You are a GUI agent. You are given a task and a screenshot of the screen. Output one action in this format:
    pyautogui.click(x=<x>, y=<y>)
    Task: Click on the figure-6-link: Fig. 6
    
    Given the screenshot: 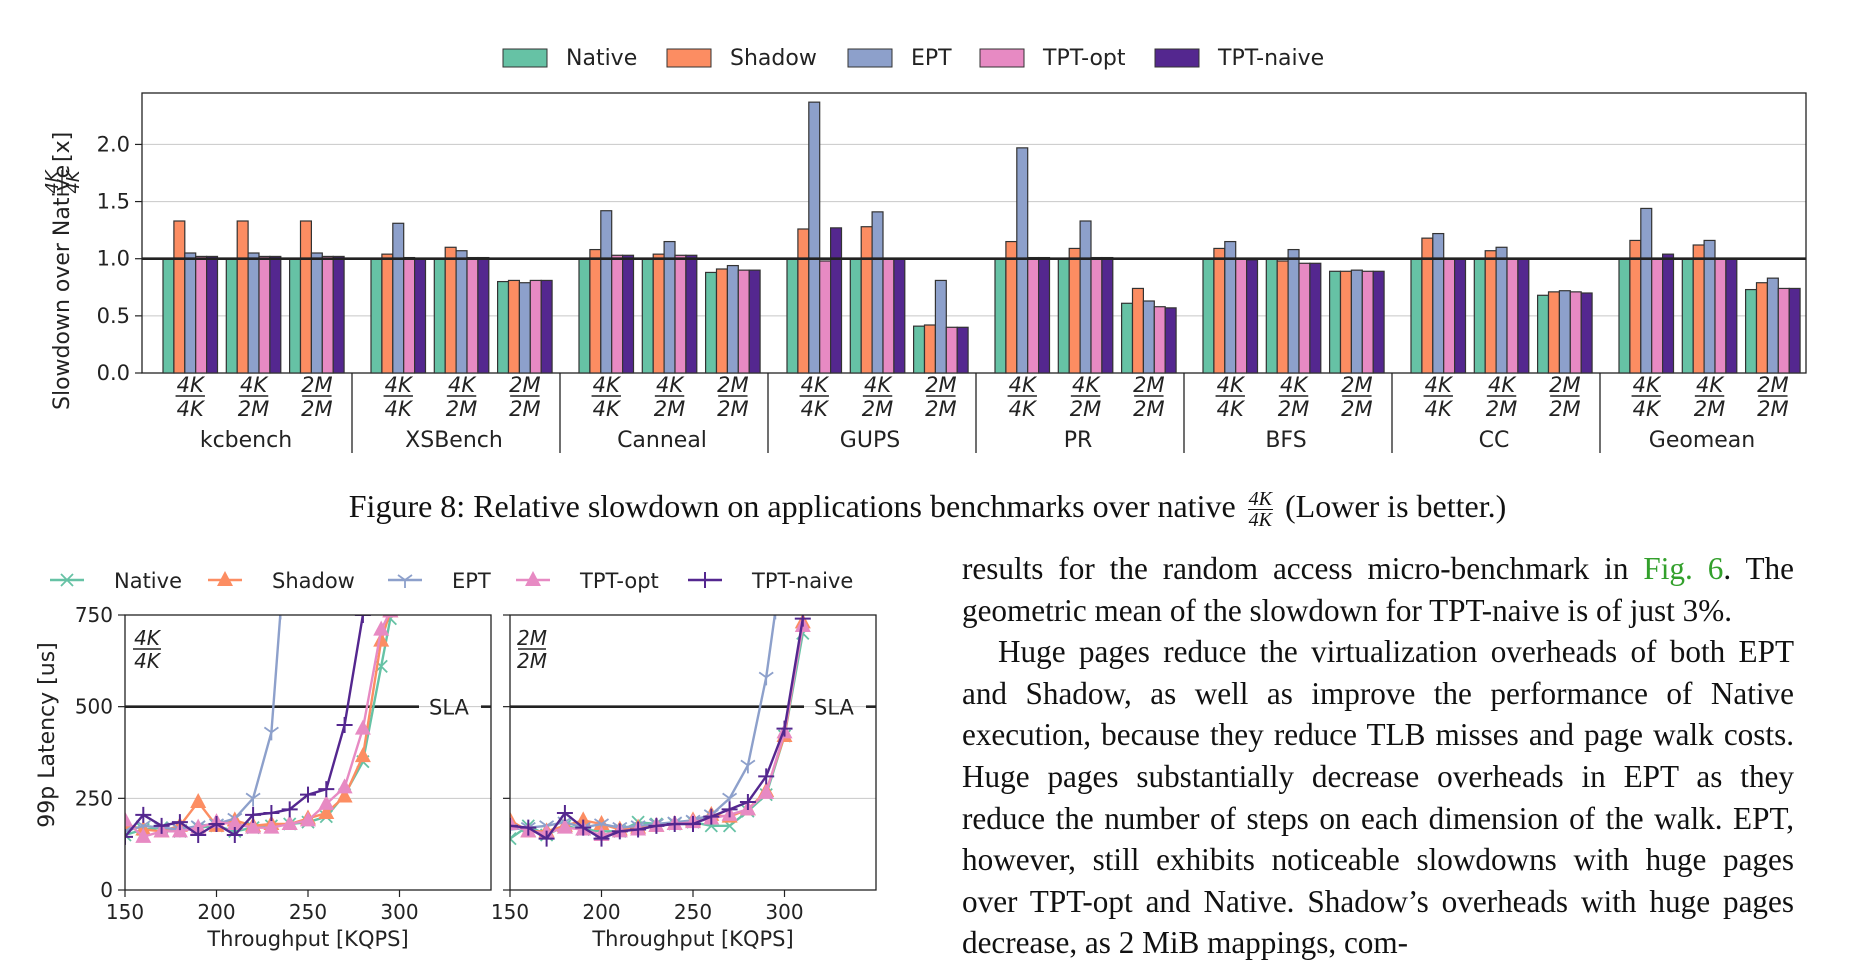 What is the action you would take?
    pyautogui.click(x=1683, y=568)
    